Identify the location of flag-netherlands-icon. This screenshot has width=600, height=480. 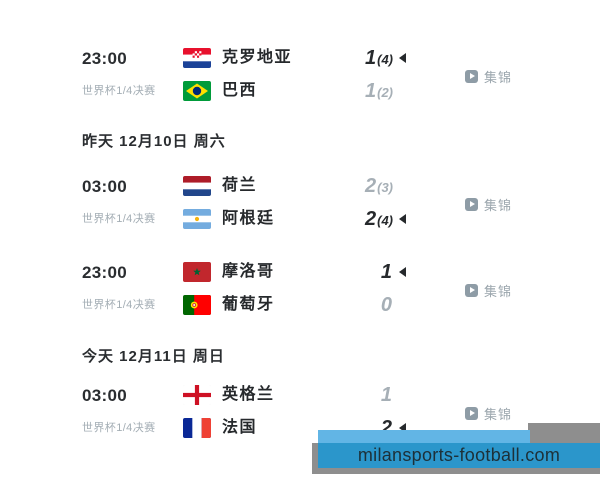
(197, 186).